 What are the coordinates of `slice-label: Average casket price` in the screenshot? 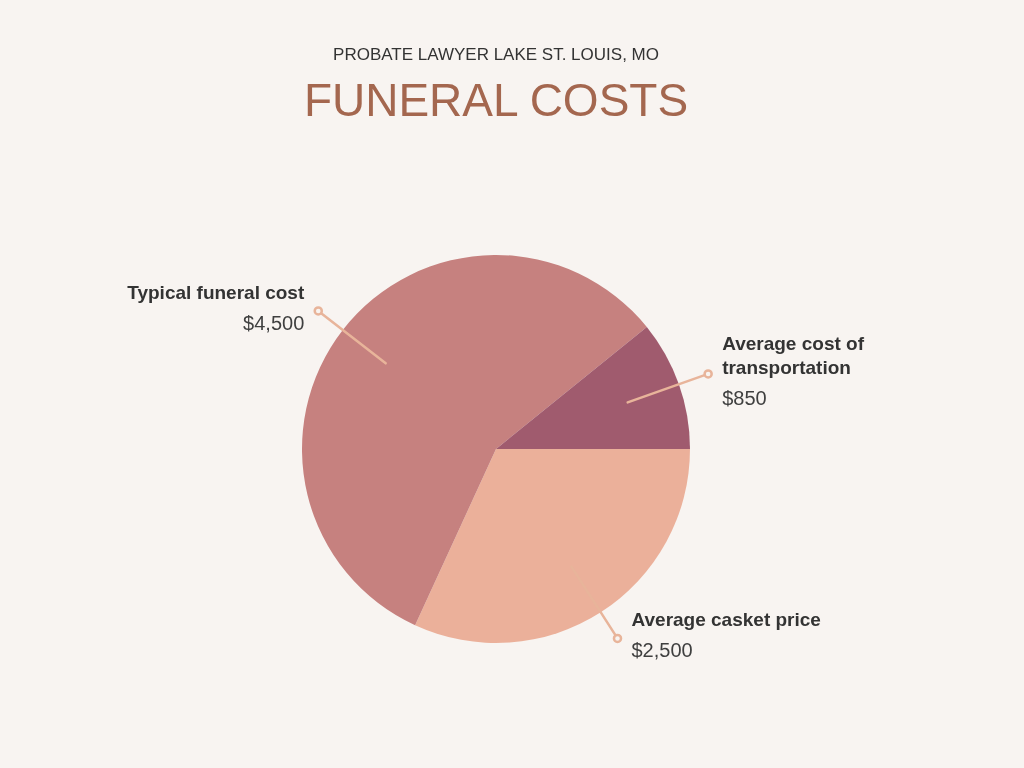 It's located at (726, 620).